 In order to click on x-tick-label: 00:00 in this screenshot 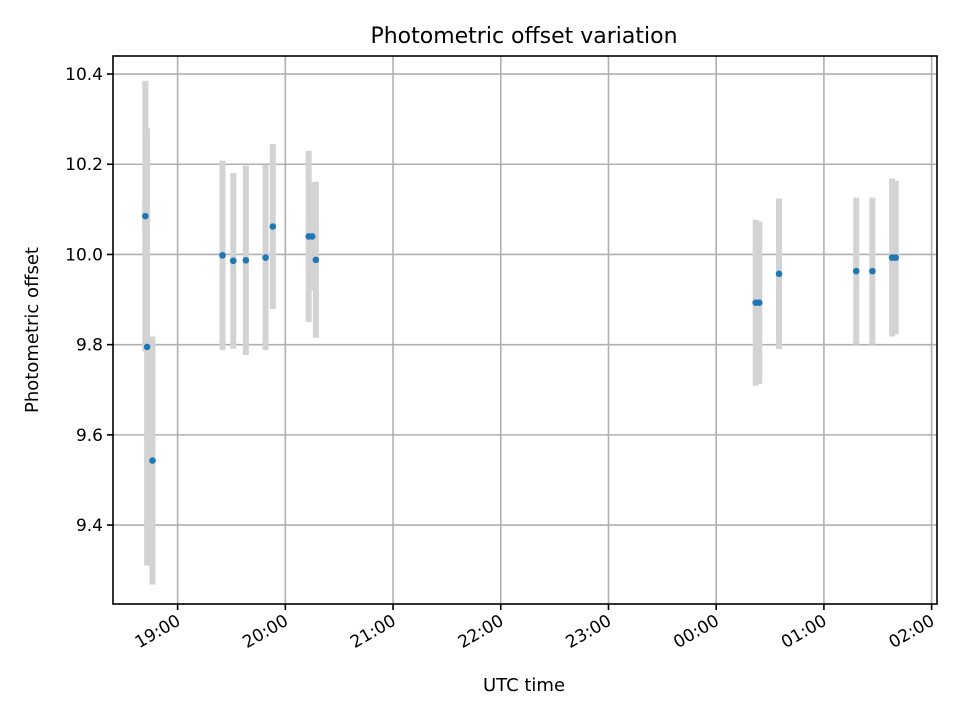, I will do `click(696, 632)`.